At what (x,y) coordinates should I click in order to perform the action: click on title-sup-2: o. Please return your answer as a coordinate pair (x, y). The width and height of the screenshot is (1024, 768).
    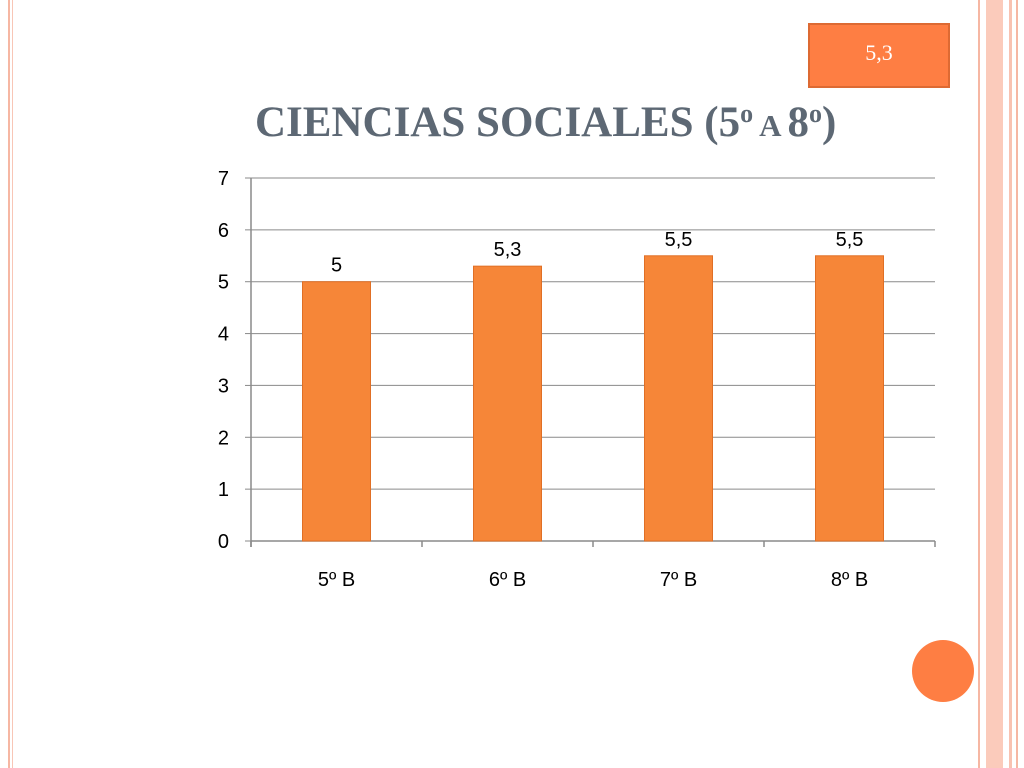
    Looking at the image, I should click on (816, 113).